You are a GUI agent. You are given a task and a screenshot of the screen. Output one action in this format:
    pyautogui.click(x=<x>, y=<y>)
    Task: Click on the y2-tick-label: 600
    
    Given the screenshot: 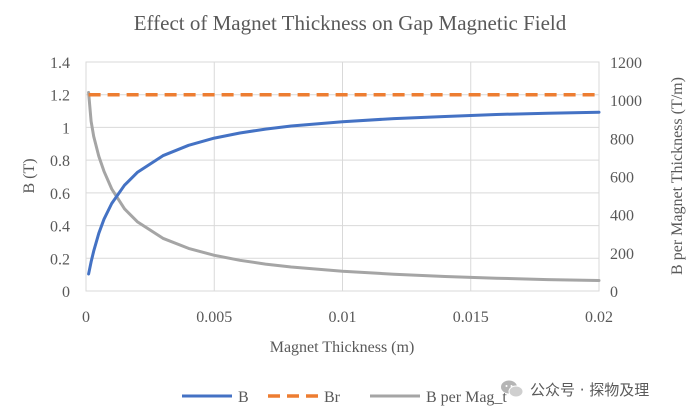 What is the action you would take?
    pyautogui.click(x=622, y=178)
    